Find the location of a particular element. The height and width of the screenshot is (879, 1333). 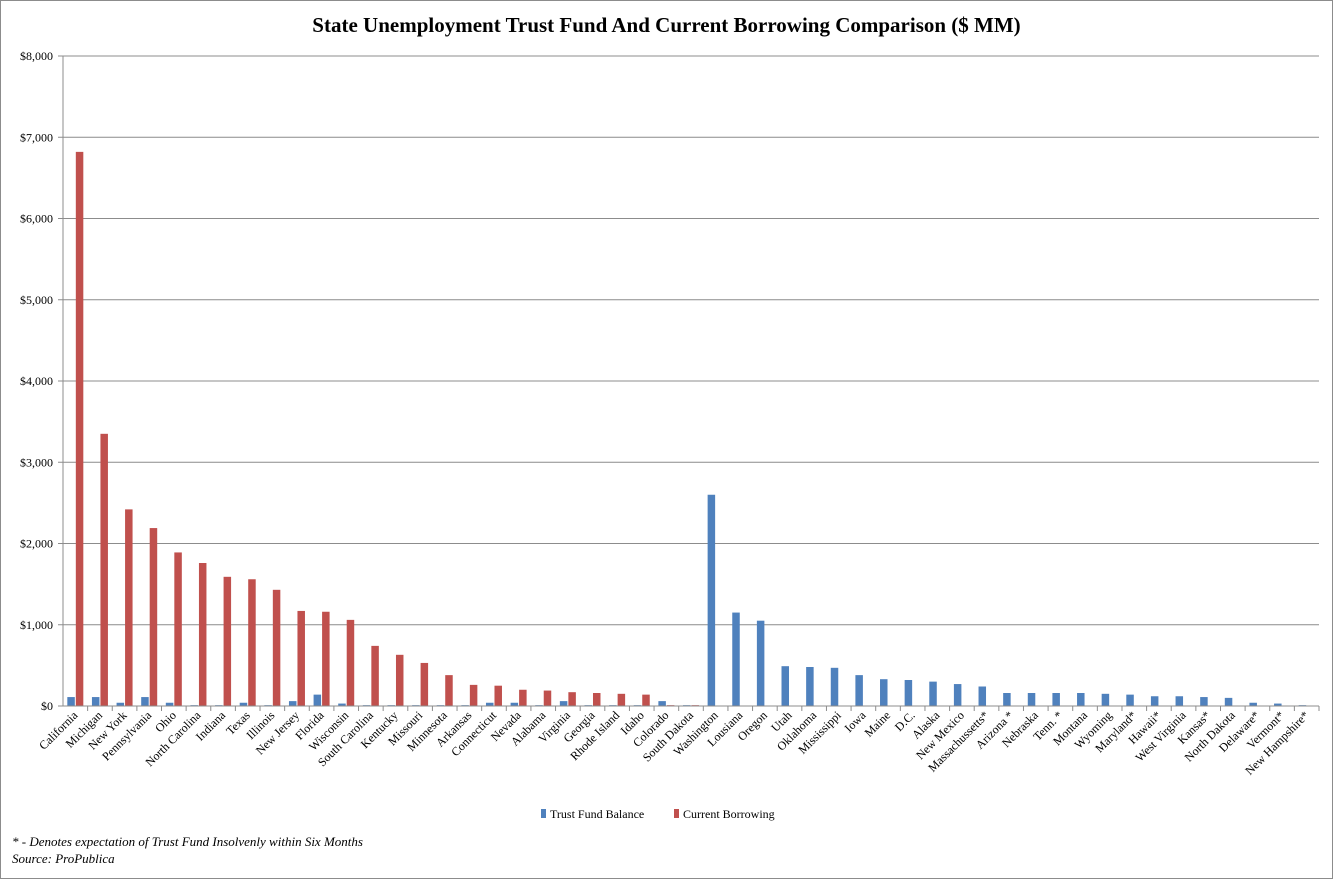

y-tick-label: $3,000 is located at coordinates (36, 462).